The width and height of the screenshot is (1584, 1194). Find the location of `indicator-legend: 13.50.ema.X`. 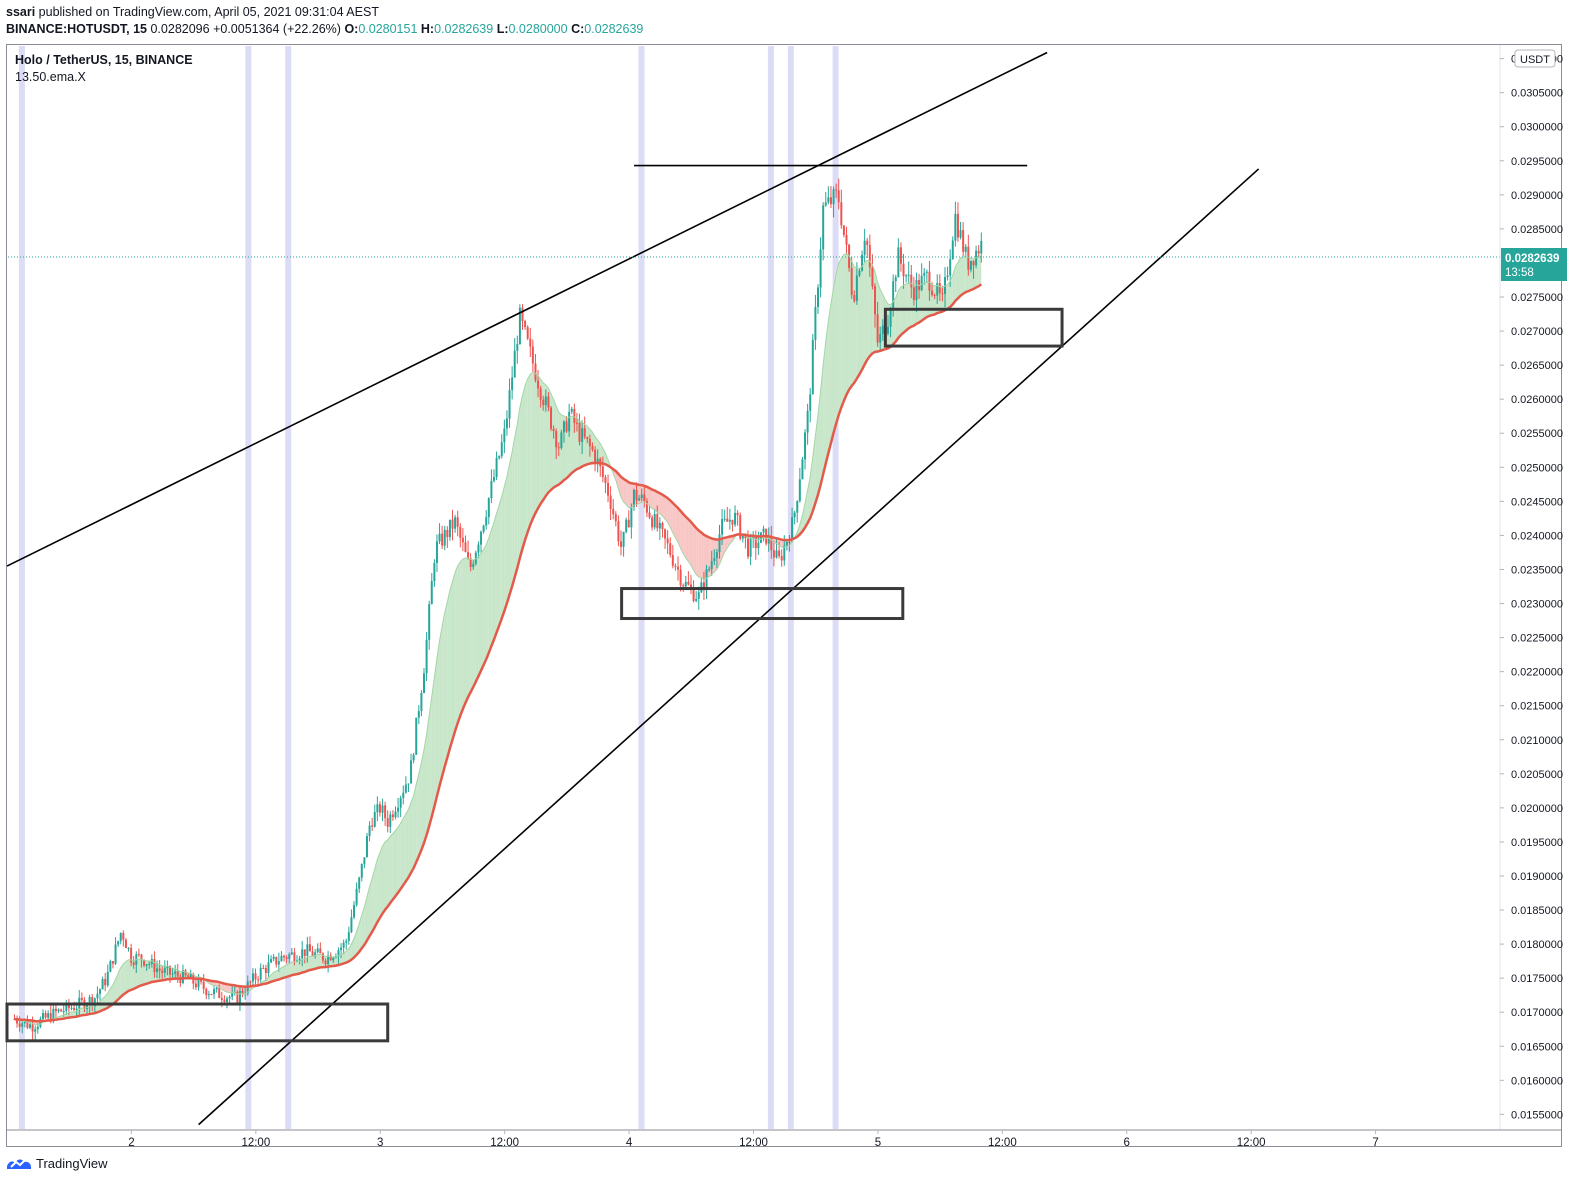

indicator-legend: 13.50.ema.X is located at coordinates (50, 77).